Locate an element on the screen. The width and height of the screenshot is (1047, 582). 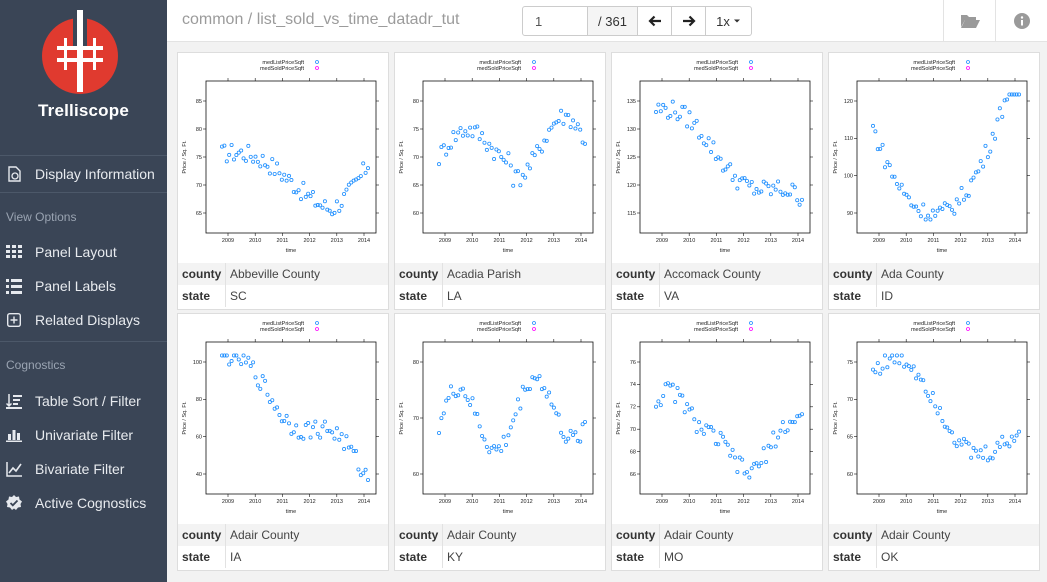
prev-page-button is located at coordinates (655, 21).